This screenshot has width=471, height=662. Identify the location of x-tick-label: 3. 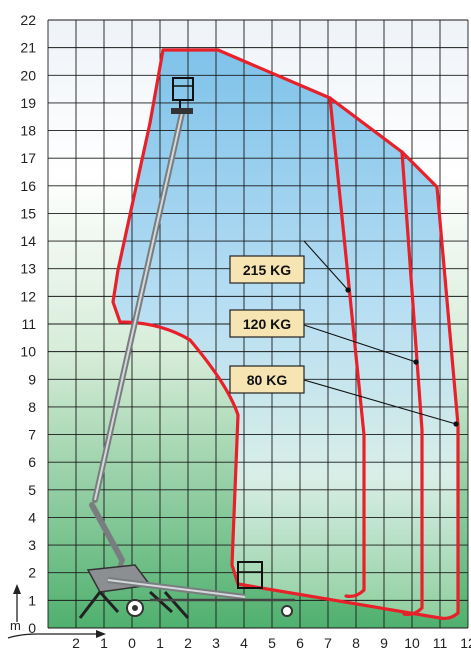
(216, 643).